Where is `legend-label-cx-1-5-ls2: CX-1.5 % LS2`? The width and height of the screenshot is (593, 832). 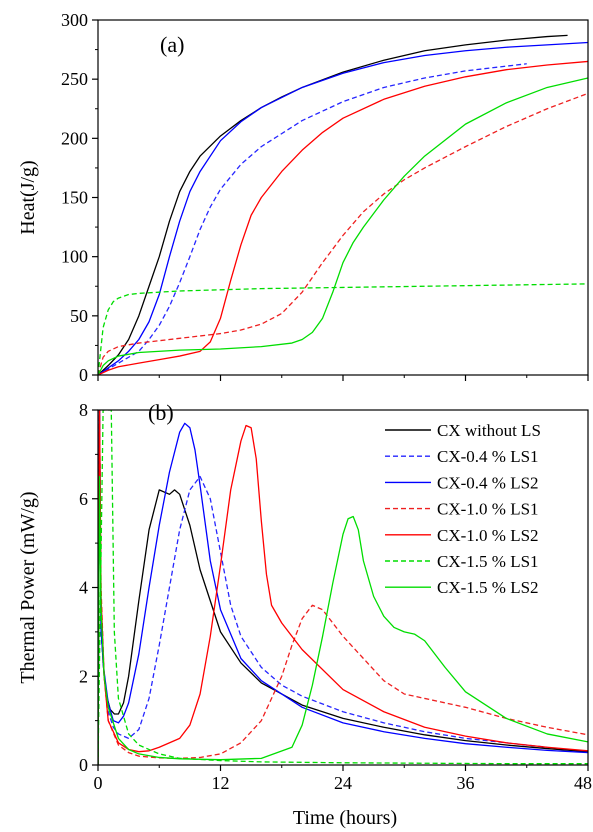
legend-label-cx-1-5-ls2: CX-1.5 % LS2 is located at coordinates (488, 587).